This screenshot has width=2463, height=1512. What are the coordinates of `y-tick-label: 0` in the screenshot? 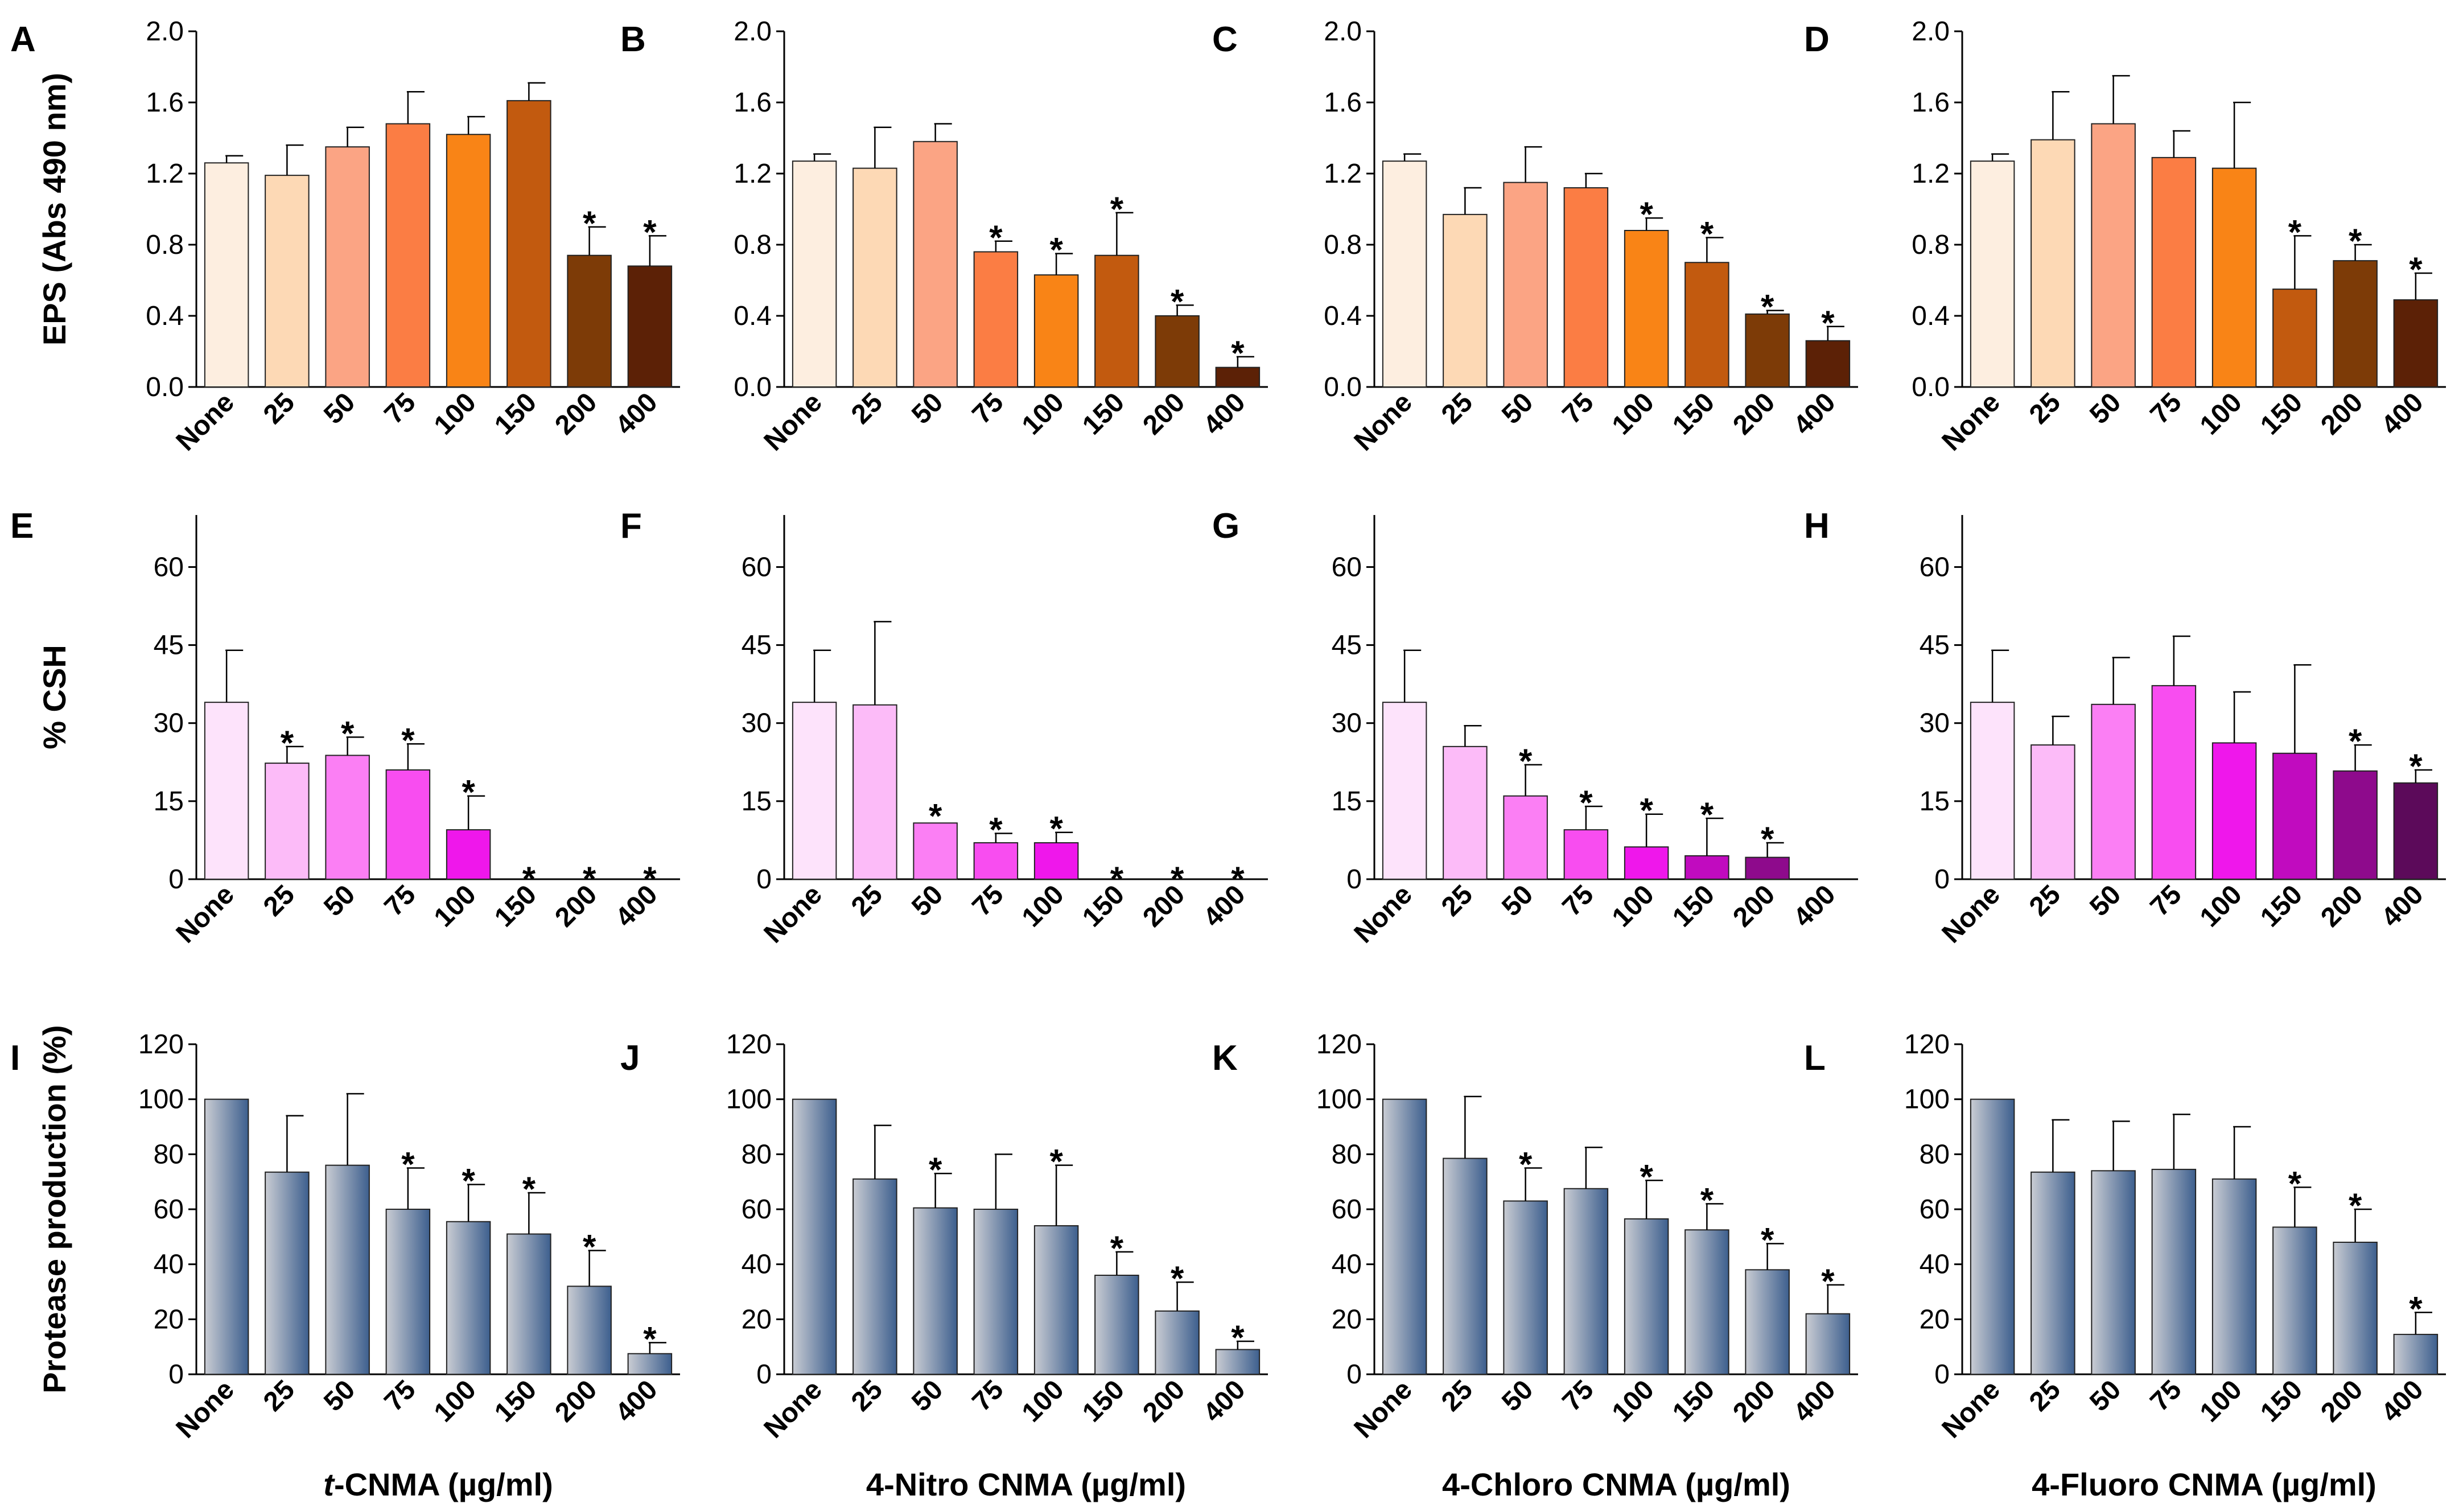 It's located at (176, 1375).